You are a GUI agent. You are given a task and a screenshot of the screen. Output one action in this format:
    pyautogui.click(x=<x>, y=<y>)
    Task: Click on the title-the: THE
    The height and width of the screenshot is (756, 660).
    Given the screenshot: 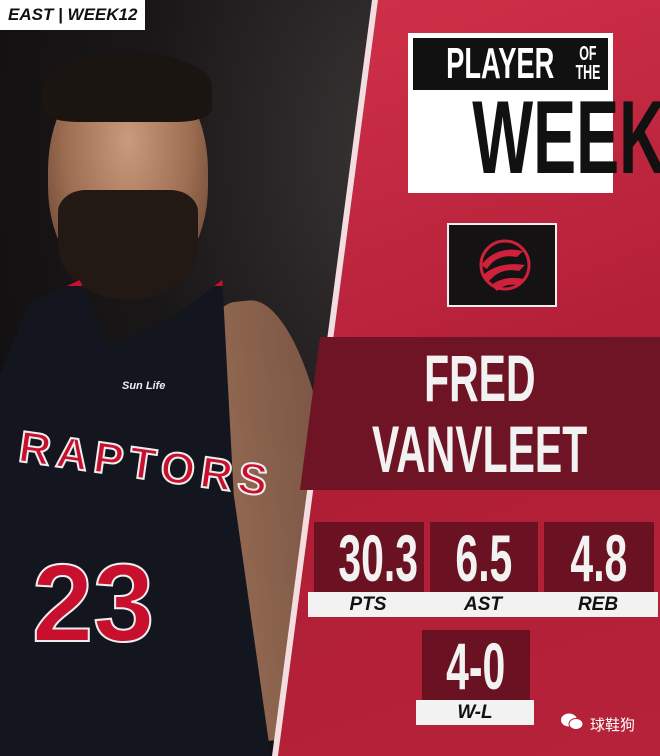 What is the action you would take?
    pyautogui.click(x=588, y=73)
    